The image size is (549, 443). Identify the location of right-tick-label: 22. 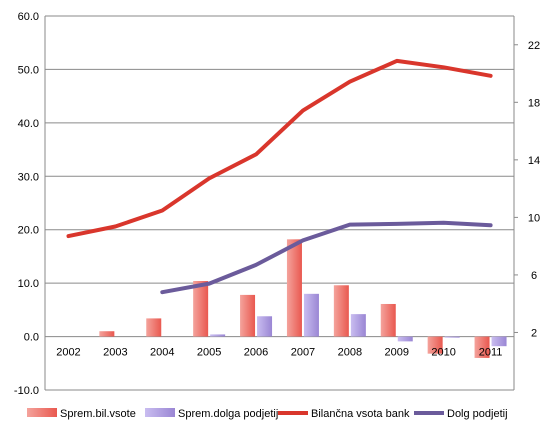
(534, 46).